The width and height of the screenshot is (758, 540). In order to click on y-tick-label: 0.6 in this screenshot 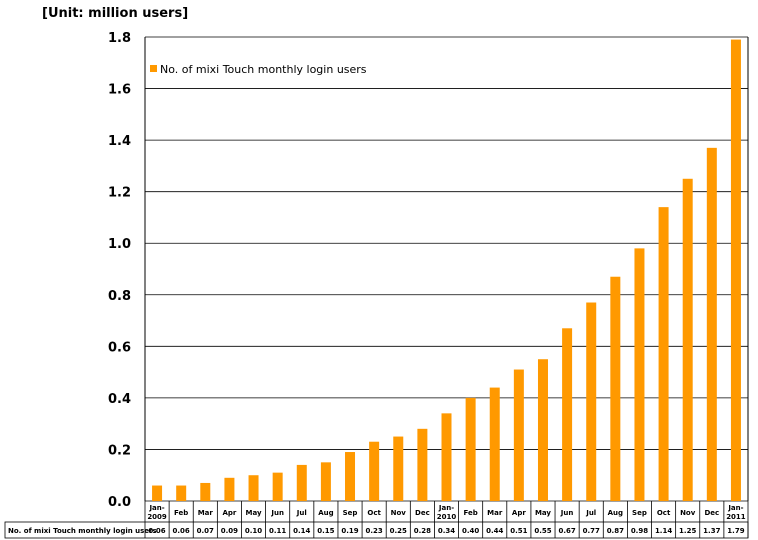, I will do `click(119, 347)`.